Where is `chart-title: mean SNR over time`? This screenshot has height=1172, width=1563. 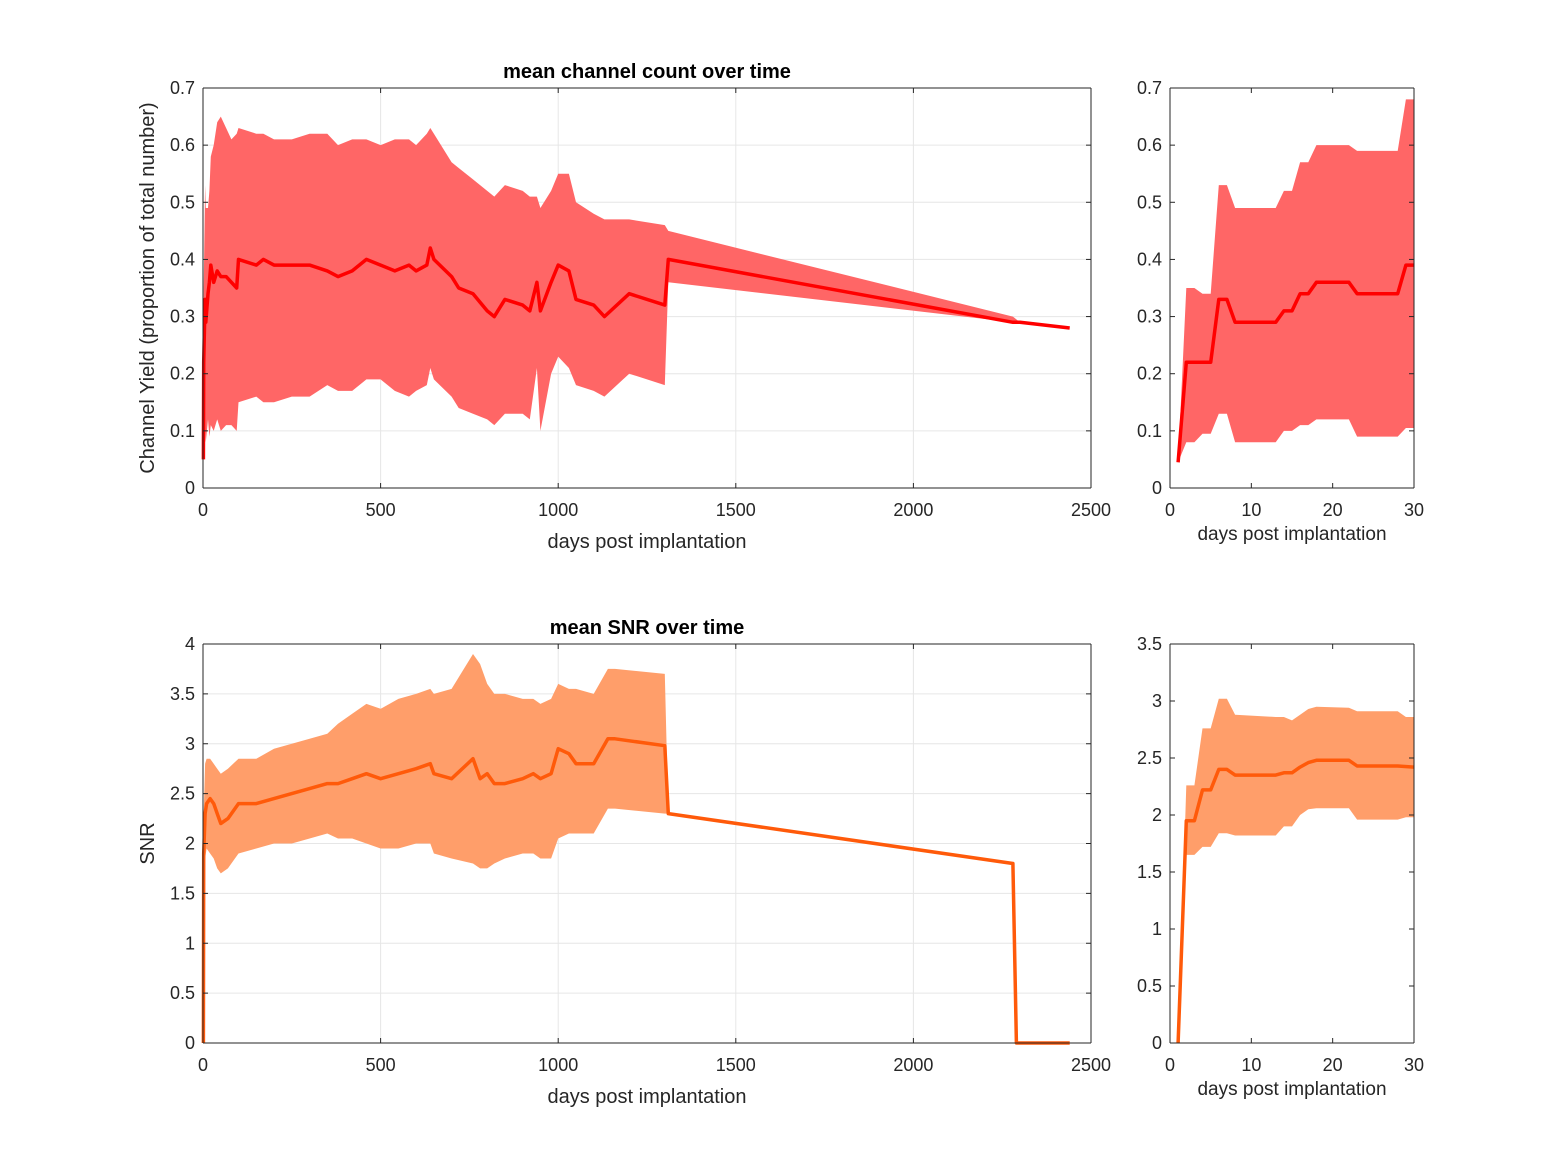 chart-title: mean SNR over time is located at coordinates (647, 628).